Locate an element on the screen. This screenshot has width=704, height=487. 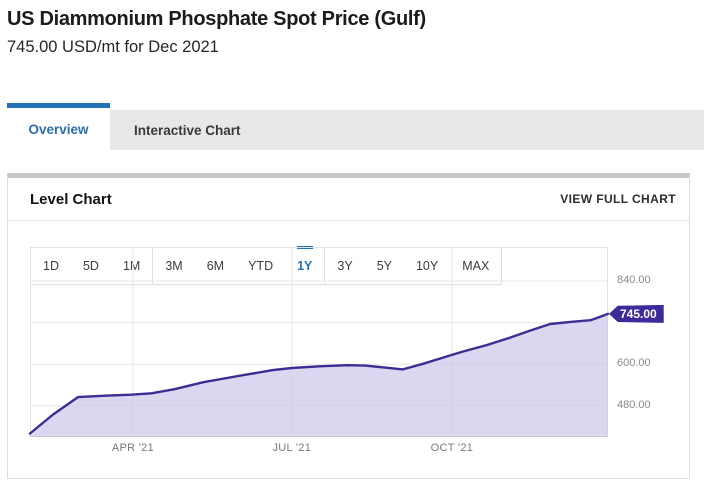
panel-title: Level Chart is located at coordinates (71, 199).